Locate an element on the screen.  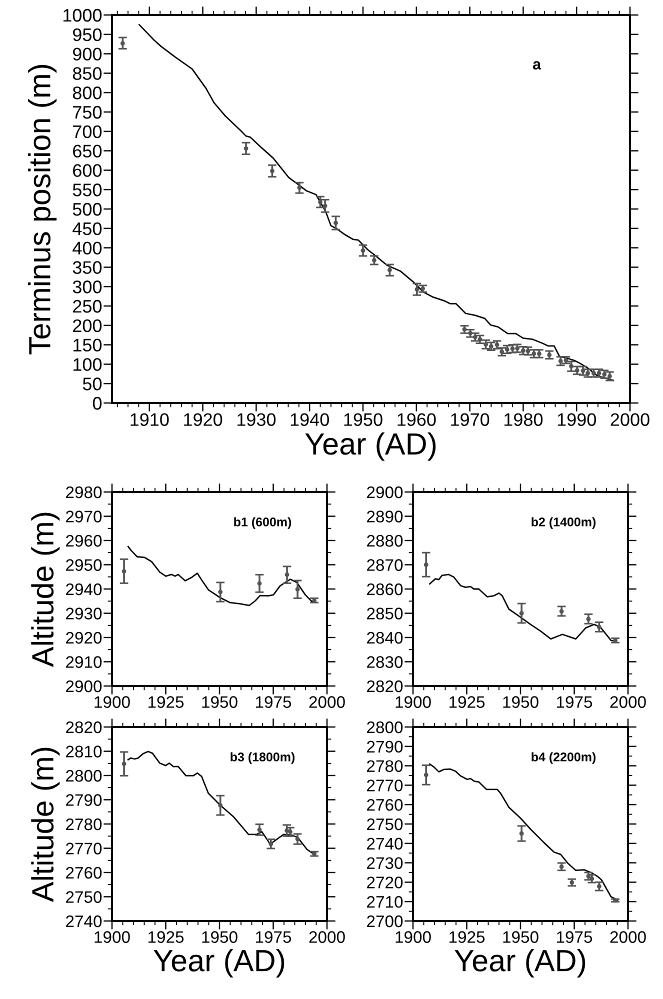
x-tick-label: 1970 is located at coordinates (470, 419).